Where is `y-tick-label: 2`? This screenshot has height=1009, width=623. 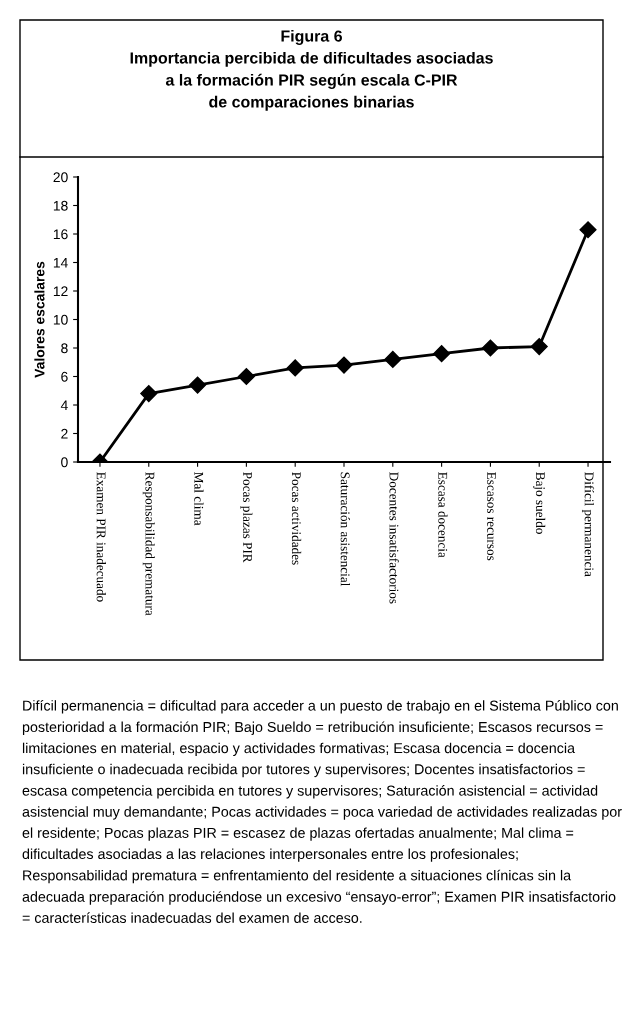
y-tick-label: 2 is located at coordinates (64, 433).